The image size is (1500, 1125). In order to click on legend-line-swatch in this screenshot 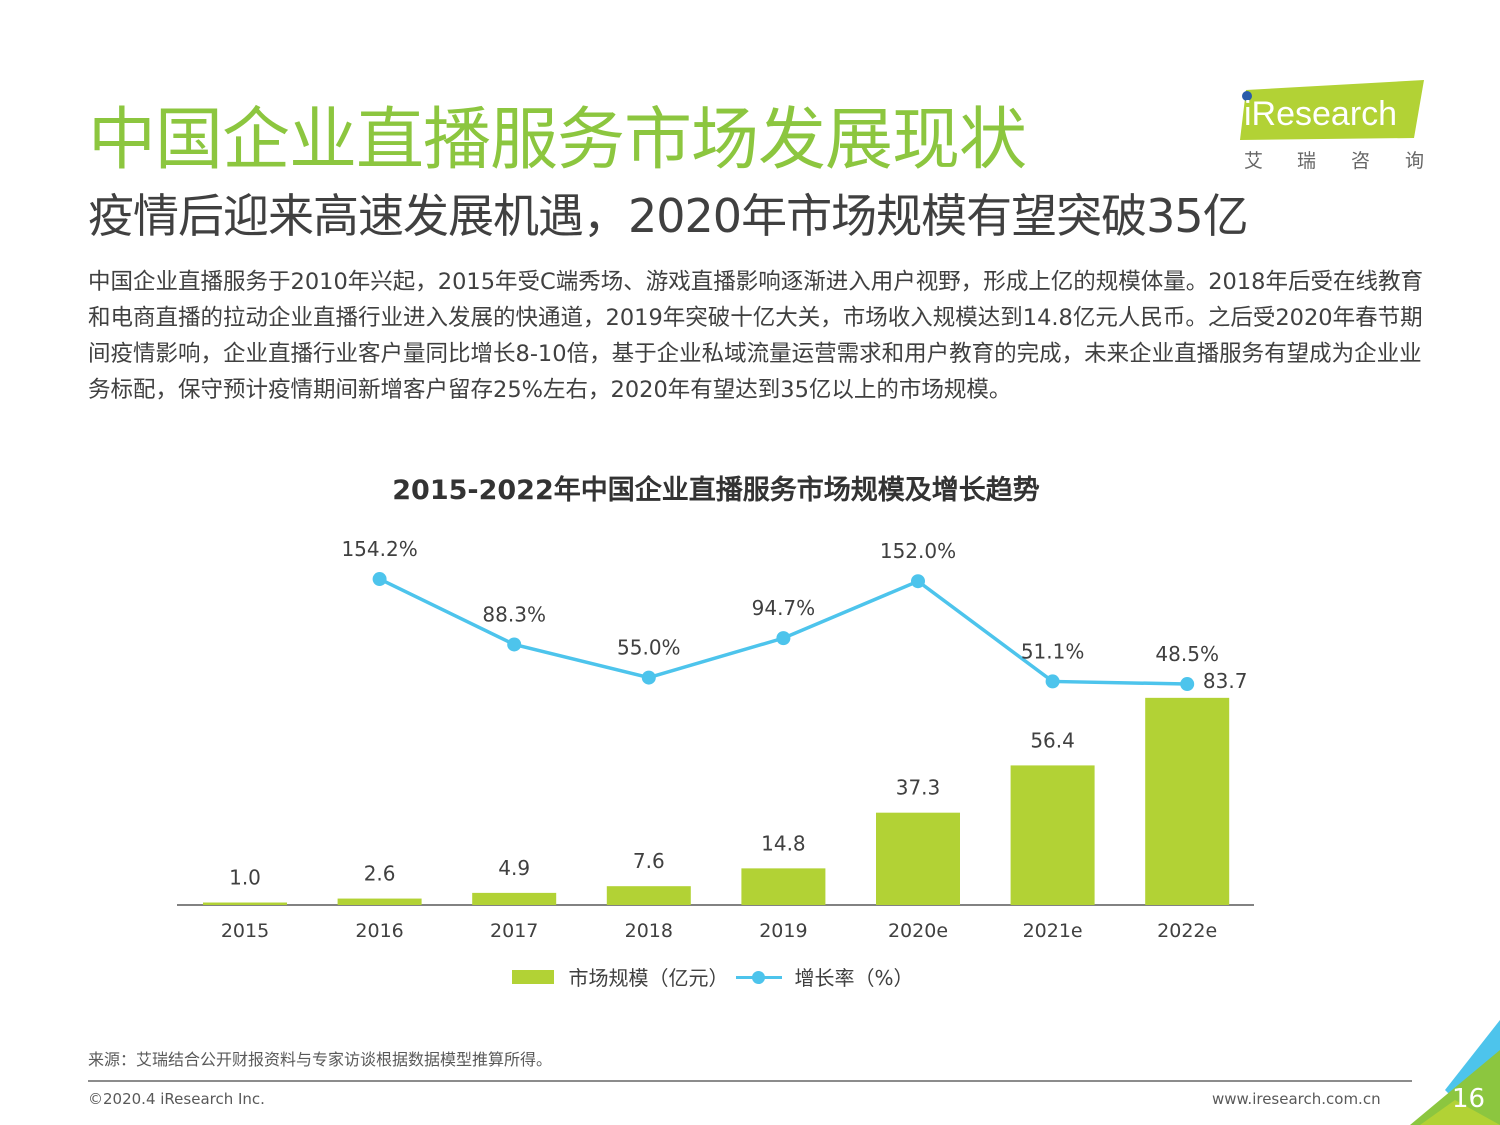, I will do `click(759, 977)`.